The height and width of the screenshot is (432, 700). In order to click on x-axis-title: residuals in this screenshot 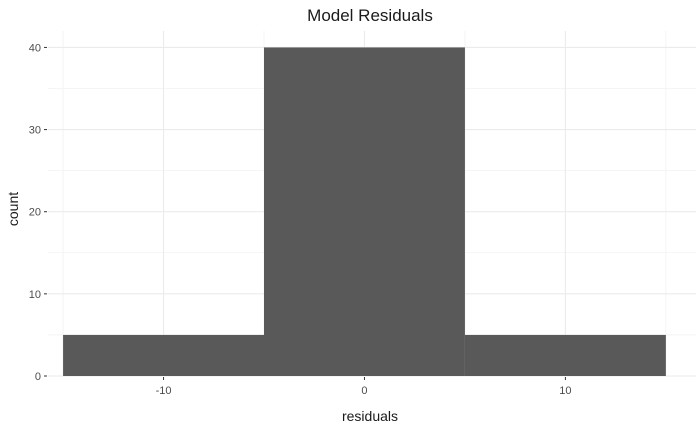, I will do `click(370, 416)`.